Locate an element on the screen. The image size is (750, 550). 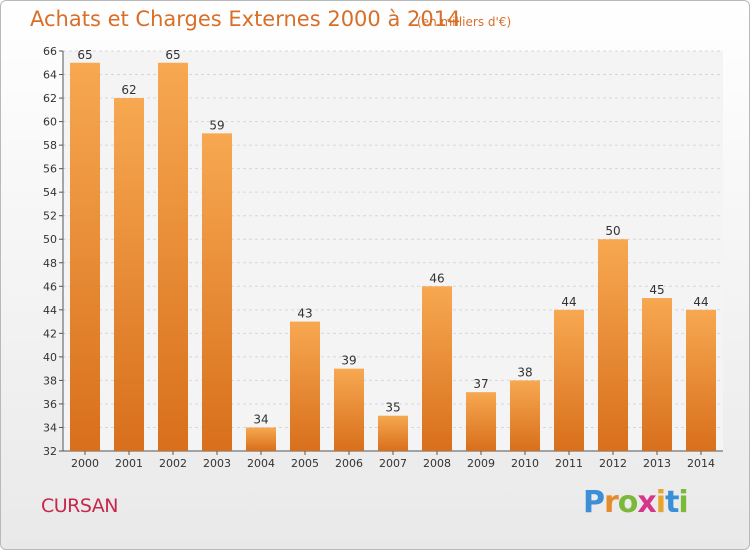
x-tick-label: 2012 is located at coordinates (613, 463).